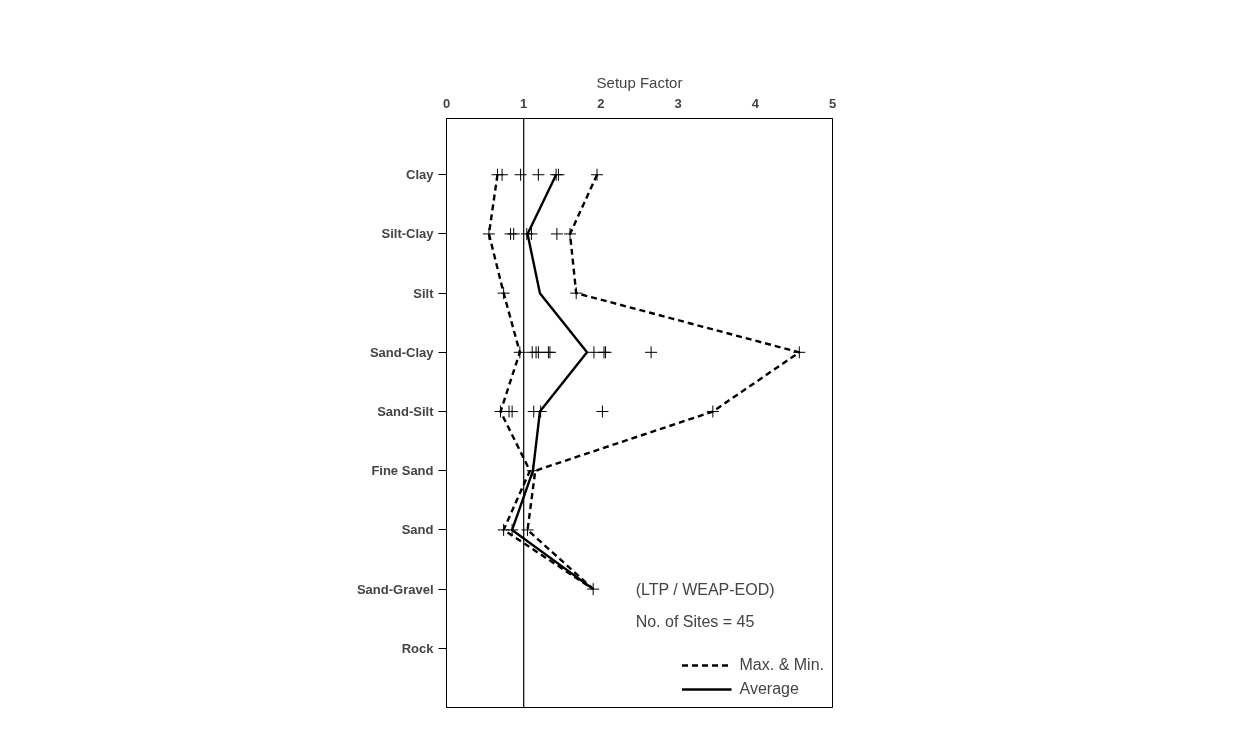 The image size is (1247, 735). Describe the element at coordinates (524, 103) in the screenshot. I see `x-tick-label: 1` at that location.